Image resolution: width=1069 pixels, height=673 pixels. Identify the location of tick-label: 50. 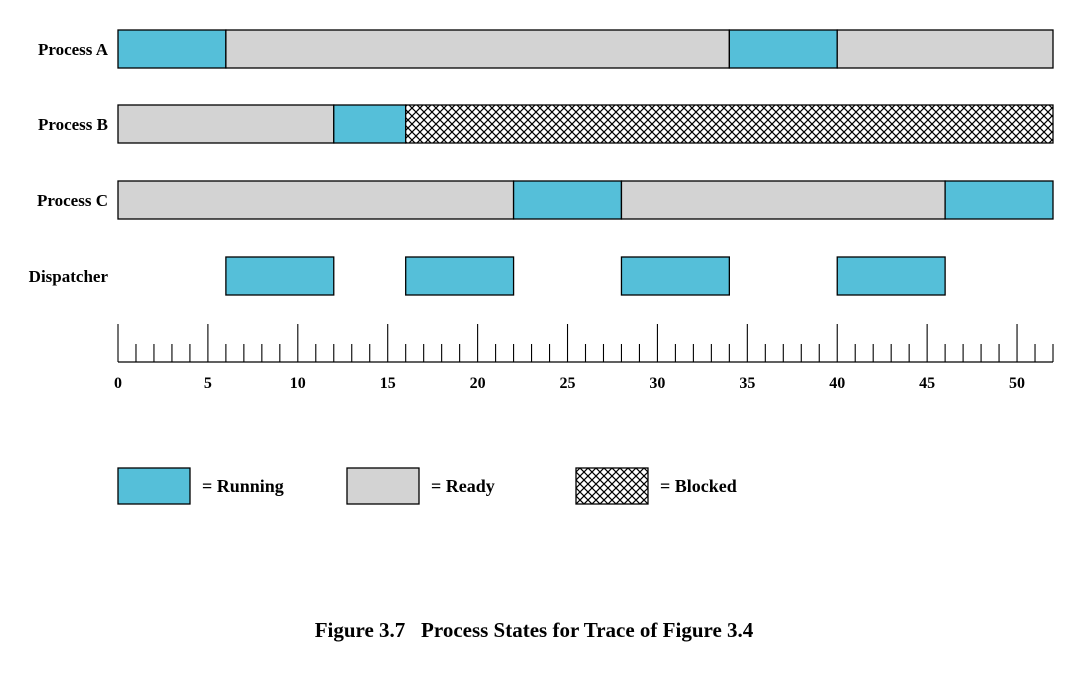
(1017, 383).